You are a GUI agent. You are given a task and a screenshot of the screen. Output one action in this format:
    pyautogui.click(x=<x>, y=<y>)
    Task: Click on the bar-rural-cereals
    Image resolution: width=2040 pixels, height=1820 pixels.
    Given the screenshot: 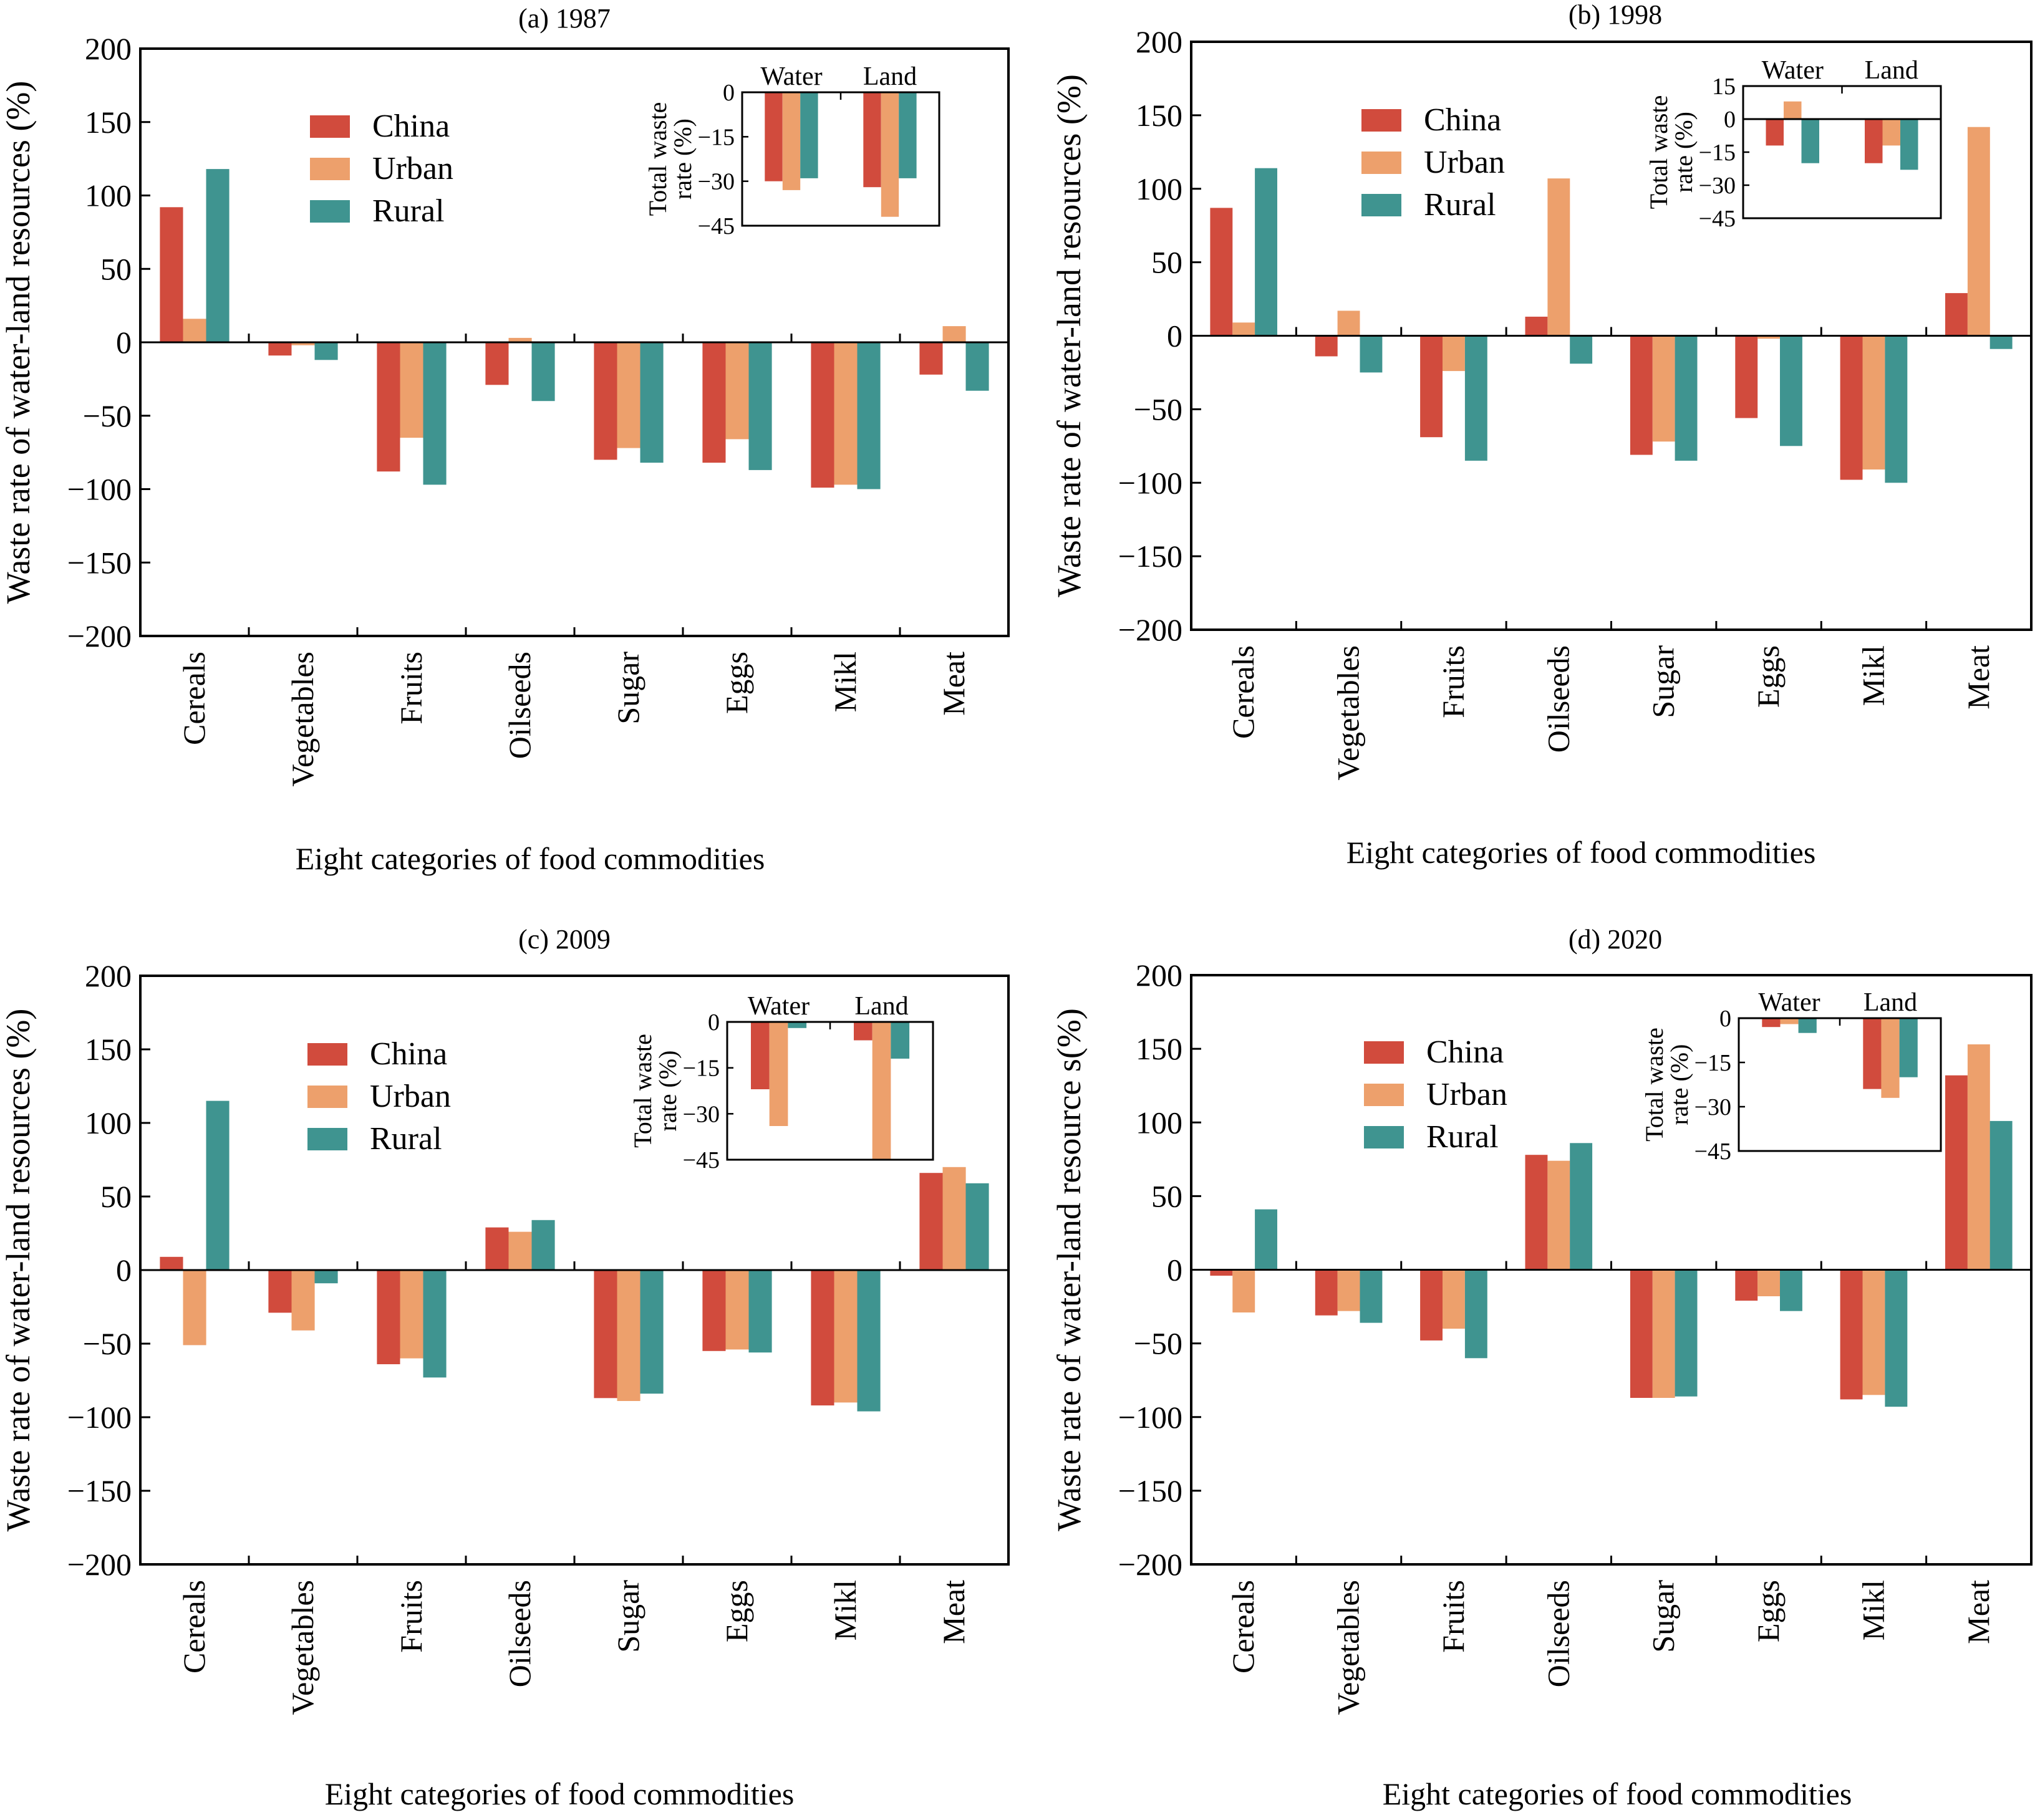 What is the action you would take?
    pyautogui.click(x=218, y=256)
    